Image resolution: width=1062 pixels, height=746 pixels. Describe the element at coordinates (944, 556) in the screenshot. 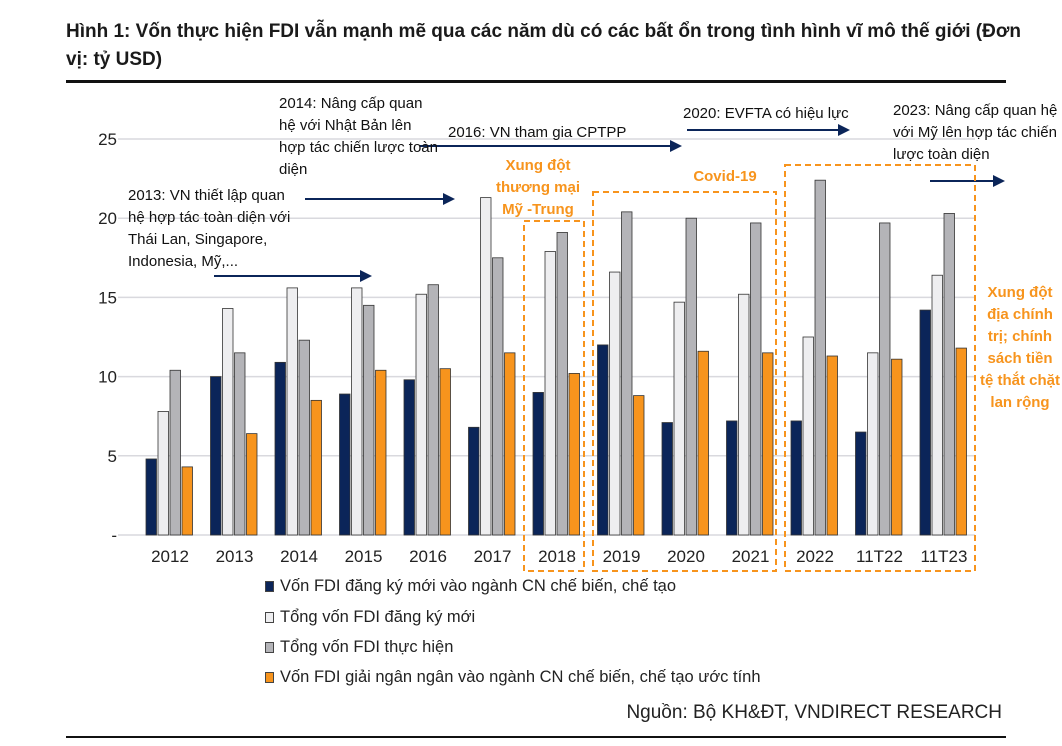

I see `x-tick-label: 11T23` at that location.